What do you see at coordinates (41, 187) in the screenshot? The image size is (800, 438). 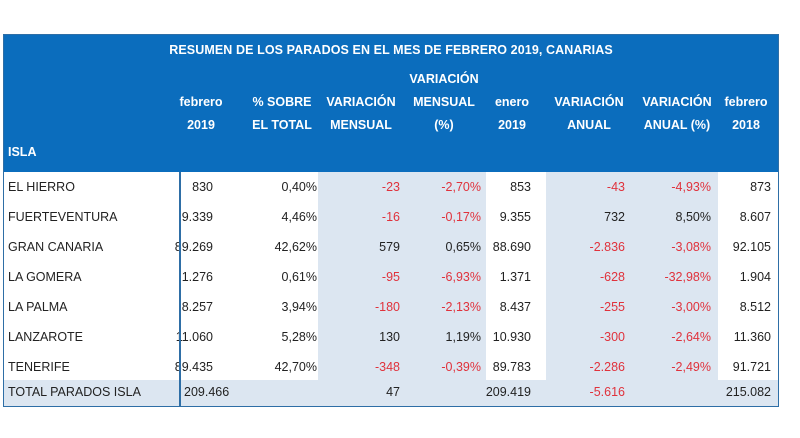 I see `isla-name: EL HIERRO` at bounding box center [41, 187].